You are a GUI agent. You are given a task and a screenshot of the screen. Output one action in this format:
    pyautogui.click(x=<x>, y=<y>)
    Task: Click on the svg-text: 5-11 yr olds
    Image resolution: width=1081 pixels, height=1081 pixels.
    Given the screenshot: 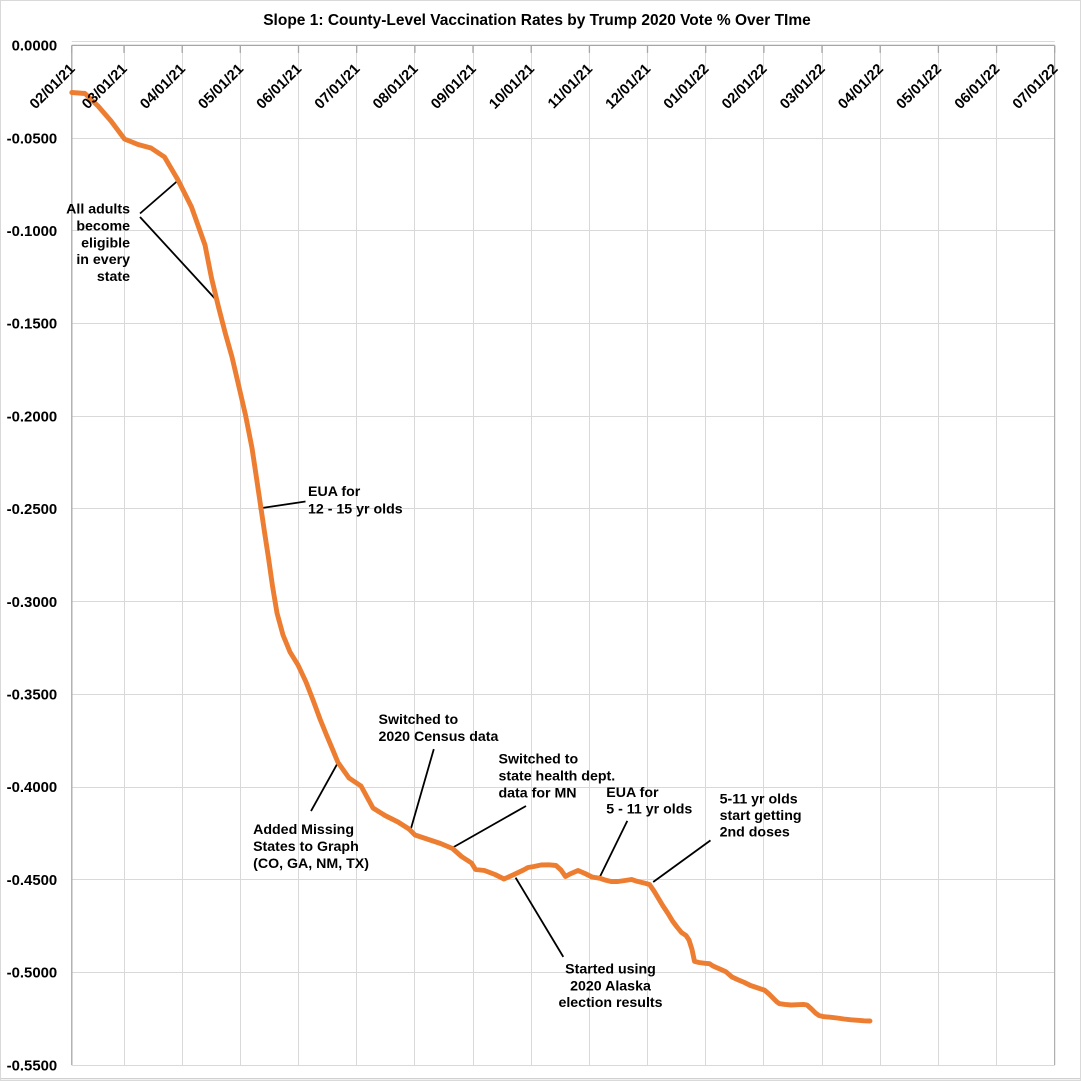 What is the action you would take?
    pyautogui.click(x=759, y=799)
    